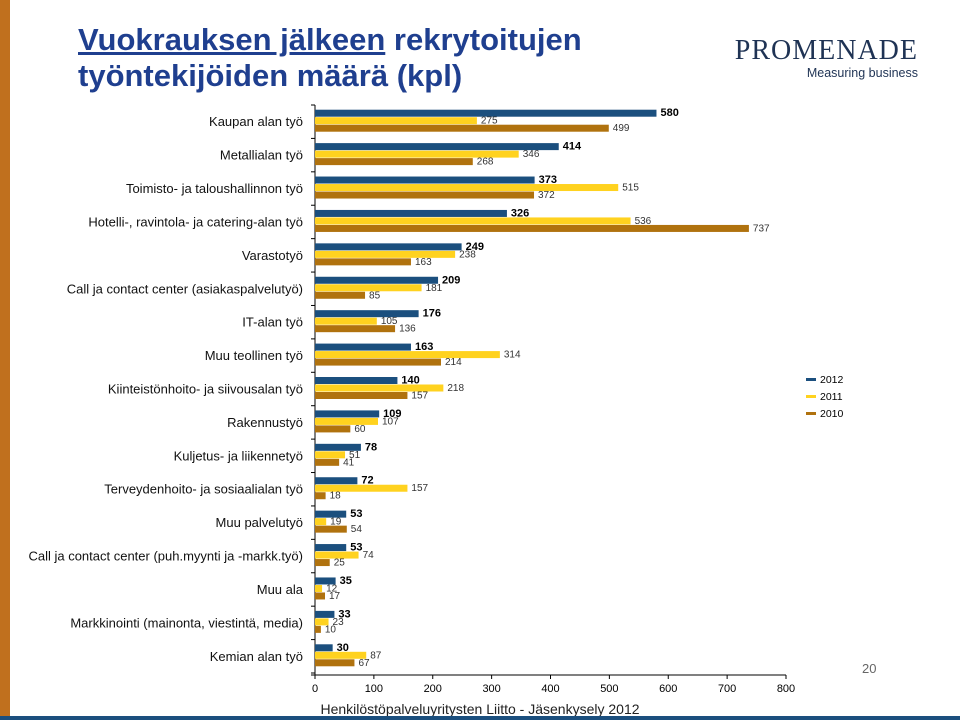 This screenshot has width=960, height=720. I want to click on data-label-2012: 249, so click(475, 247).